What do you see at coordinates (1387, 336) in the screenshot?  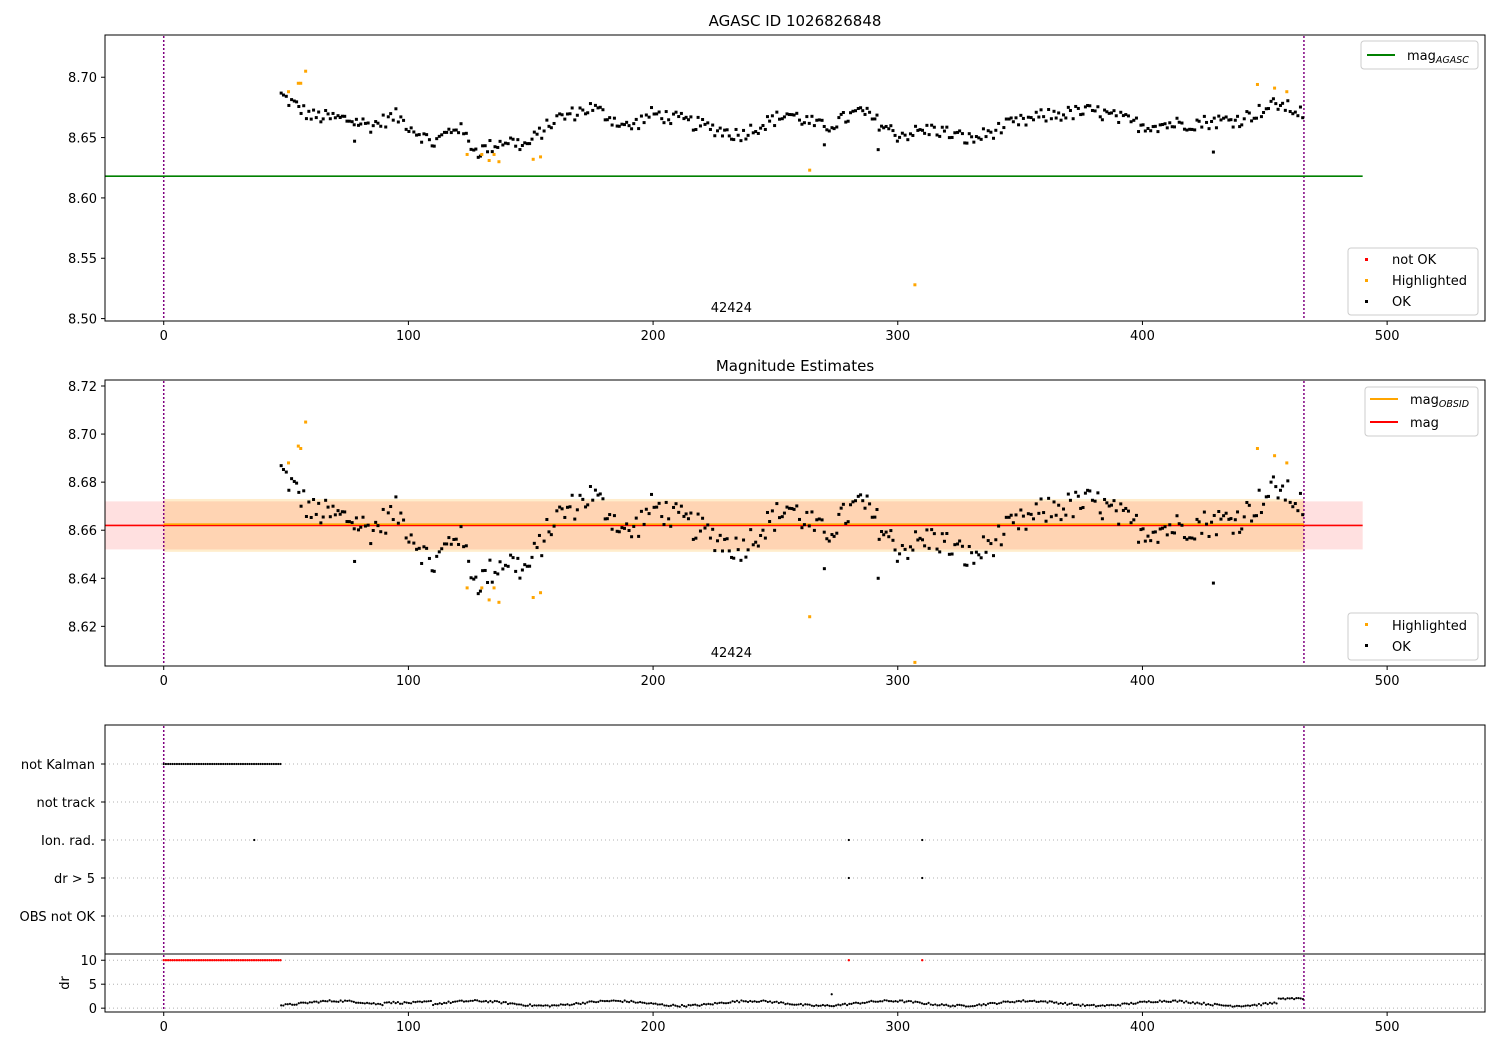 I see `x-tick-label: 500` at bounding box center [1387, 336].